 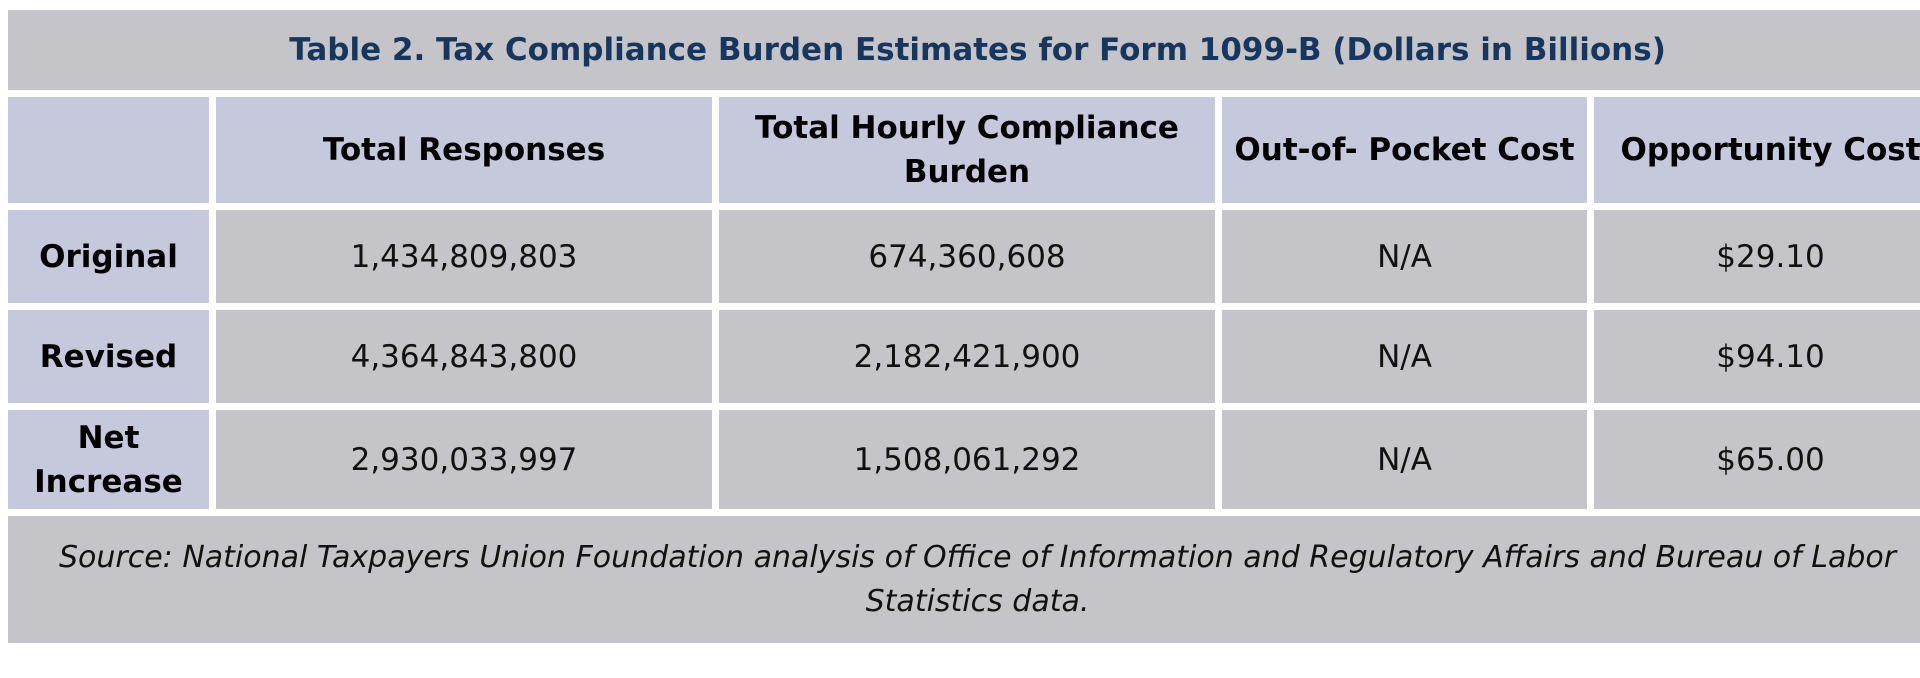 I want to click on cell-opportunity-cost: $29.10, so click(x=1757, y=256).